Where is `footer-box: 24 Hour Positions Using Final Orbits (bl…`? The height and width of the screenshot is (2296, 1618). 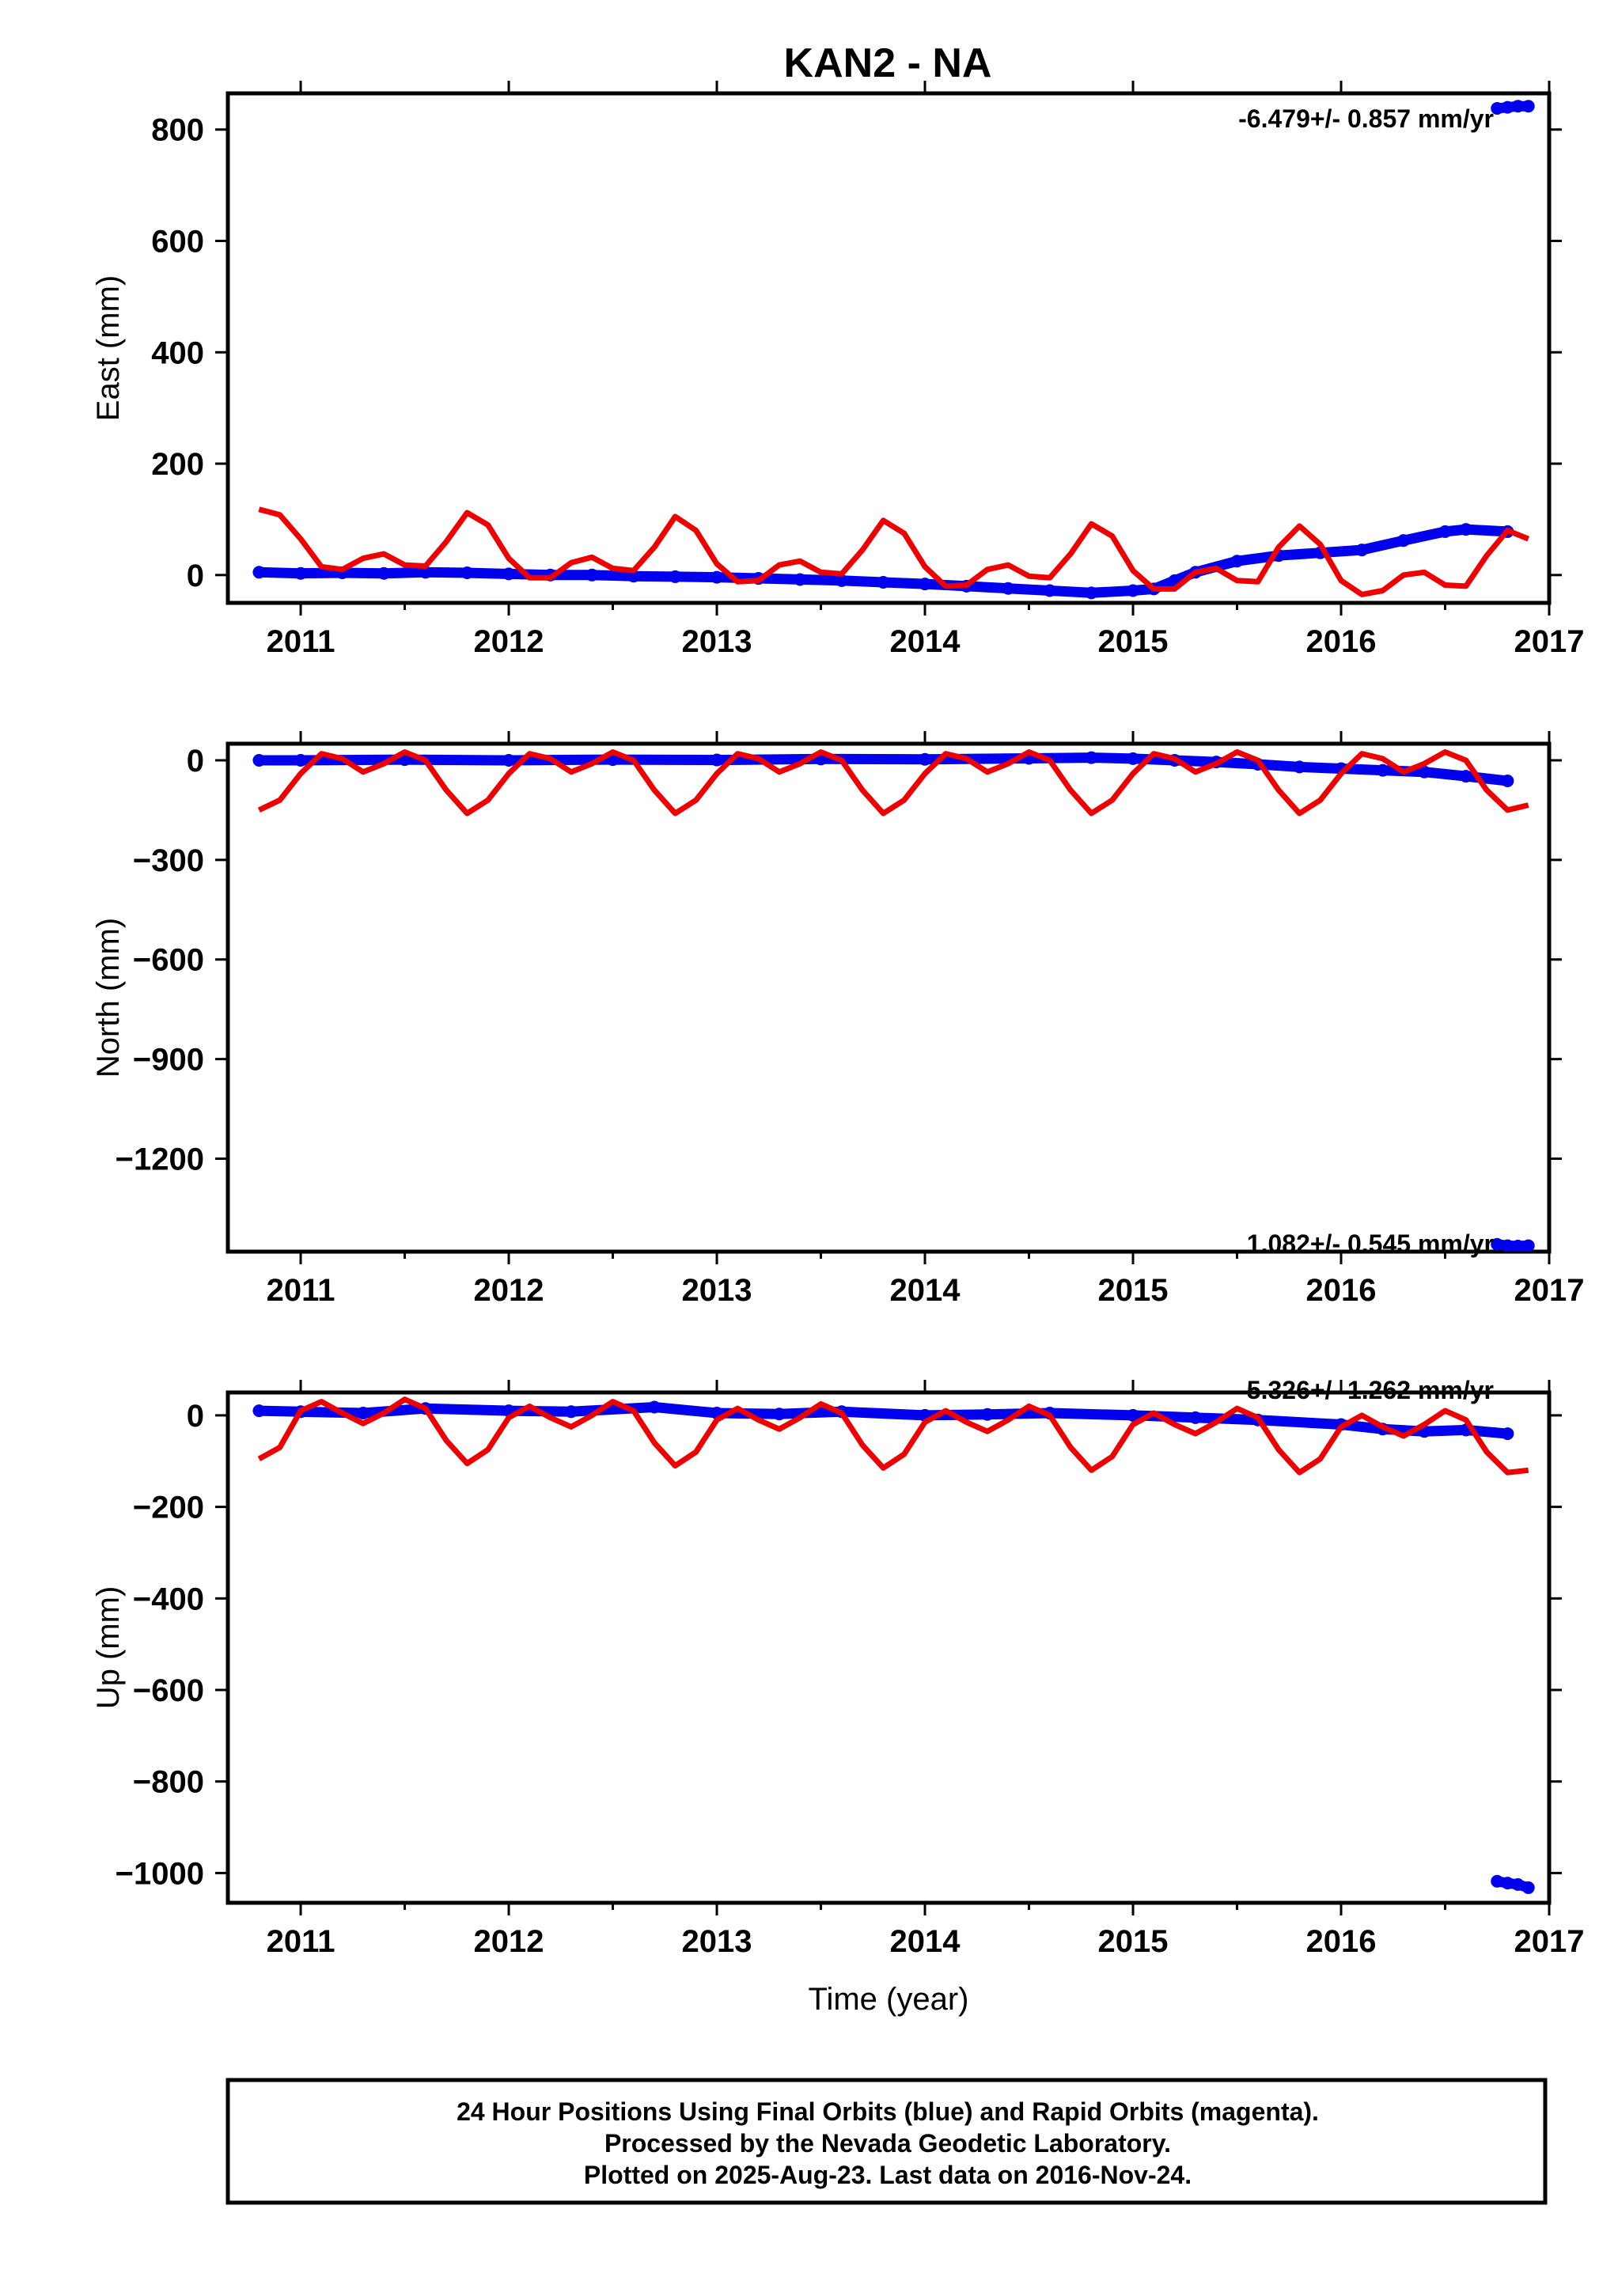
footer-box: 24 Hour Positions Using Final Orbits (bl… is located at coordinates (886, 2141).